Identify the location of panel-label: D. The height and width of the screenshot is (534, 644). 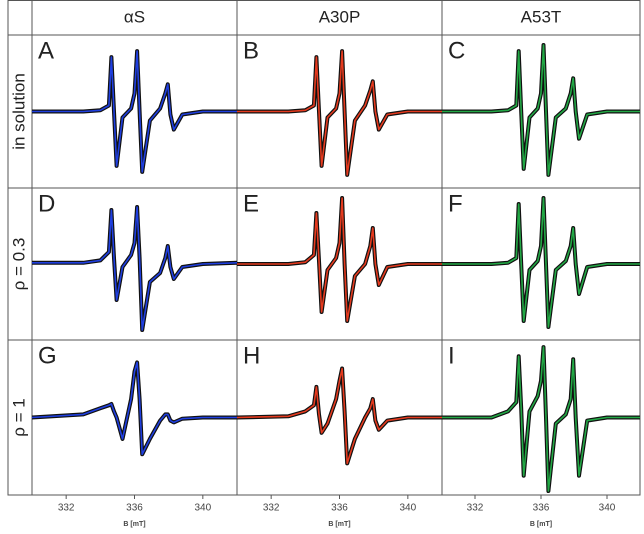
(46, 203).